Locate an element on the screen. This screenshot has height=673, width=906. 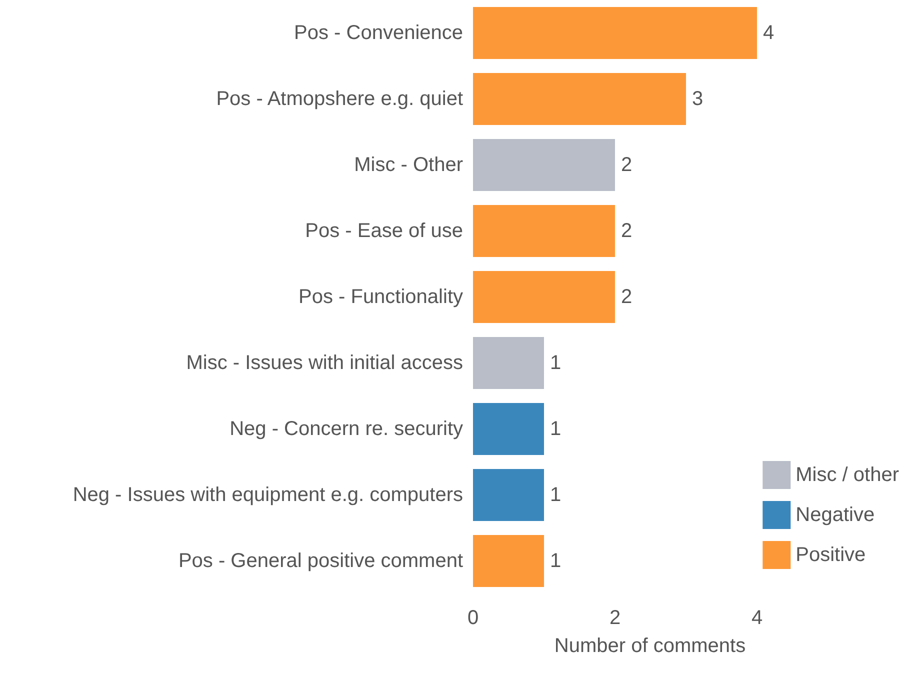
y-tick-label: Neg - Concern re. security is located at coordinates (346, 429).